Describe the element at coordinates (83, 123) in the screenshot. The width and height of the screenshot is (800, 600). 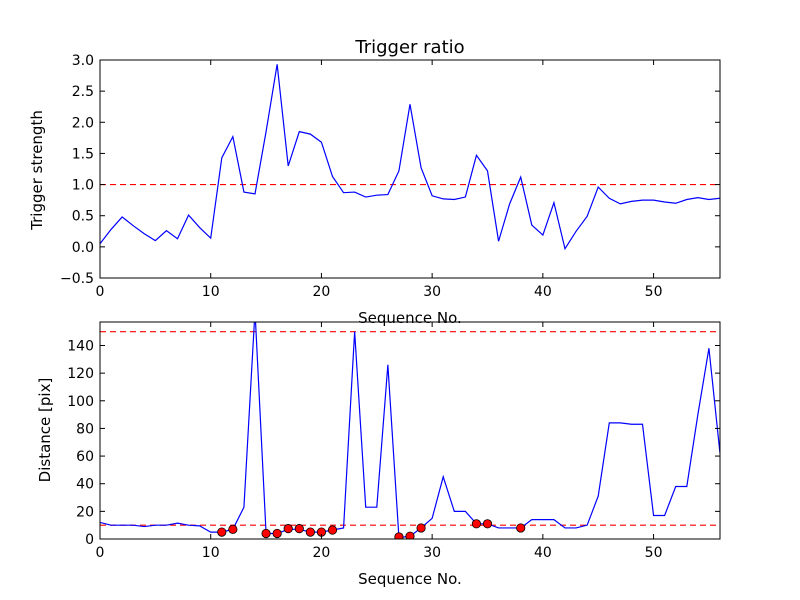
I see `y-tick-label: 2.0` at that location.